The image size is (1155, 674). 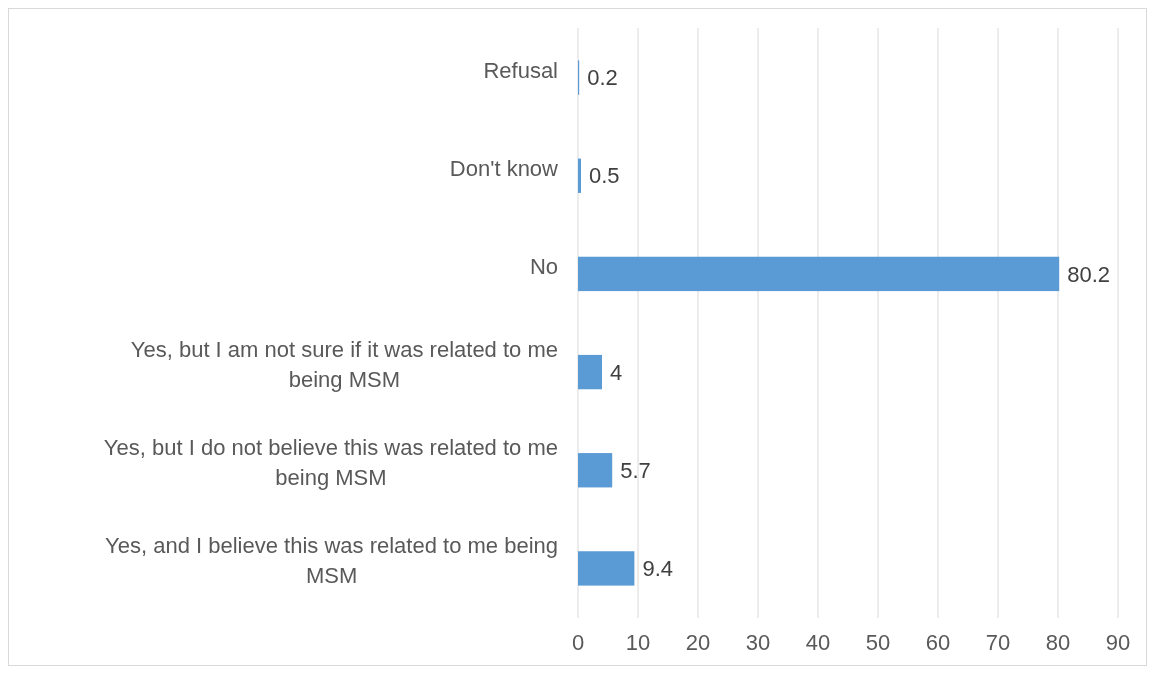 What do you see at coordinates (818, 642) in the screenshot?
I see `x-tick-label: 40` at bounding box center [818, 642].